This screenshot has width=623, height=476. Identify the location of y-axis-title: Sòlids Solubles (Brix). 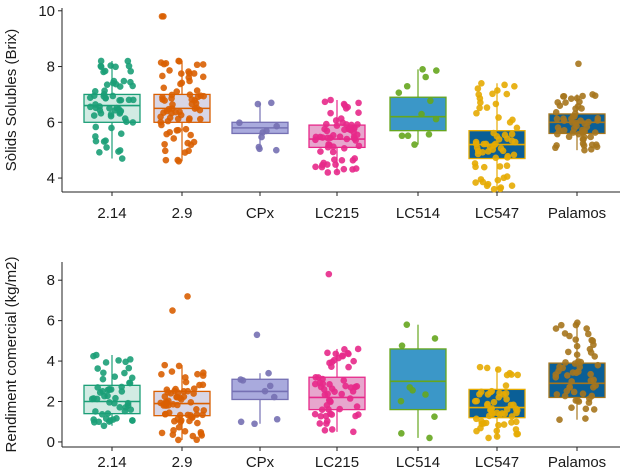
(11, 100).